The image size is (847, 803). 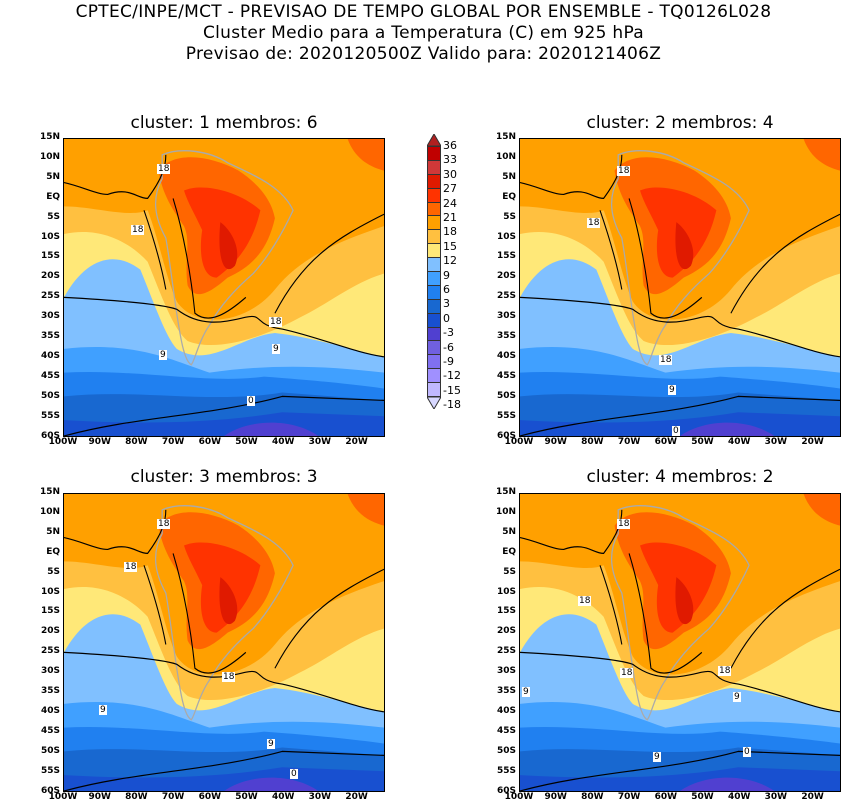 What do you see at coordinates (450, 189) in the screenshot?
I see `colorbar-level-label: 27` at bounding box center [450, 189].